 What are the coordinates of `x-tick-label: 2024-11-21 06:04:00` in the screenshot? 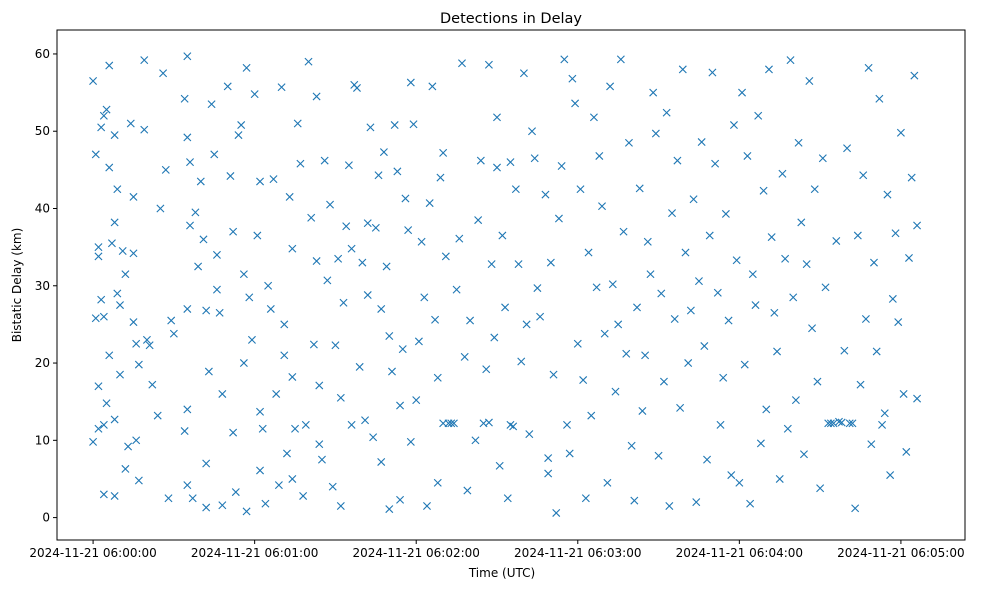 It's located at (739, 553).